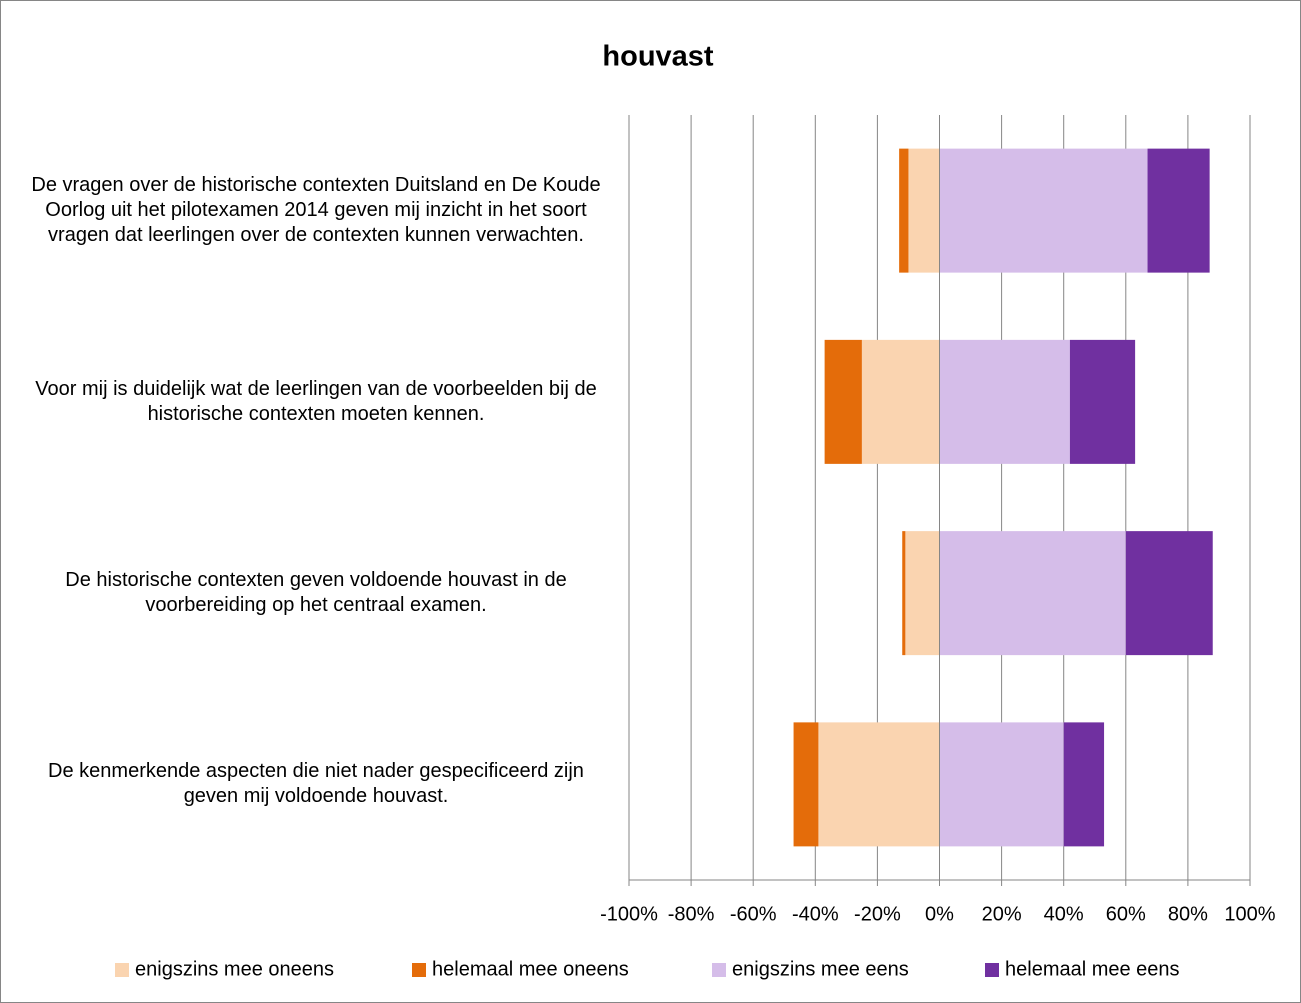 Image resolution: width=1301 pixels, height=1003 pixels. What do you see at coordinates (1249, 914) in the screenshot?
I see `x-tick-label: 100%` at bounding box center [1249, 914].